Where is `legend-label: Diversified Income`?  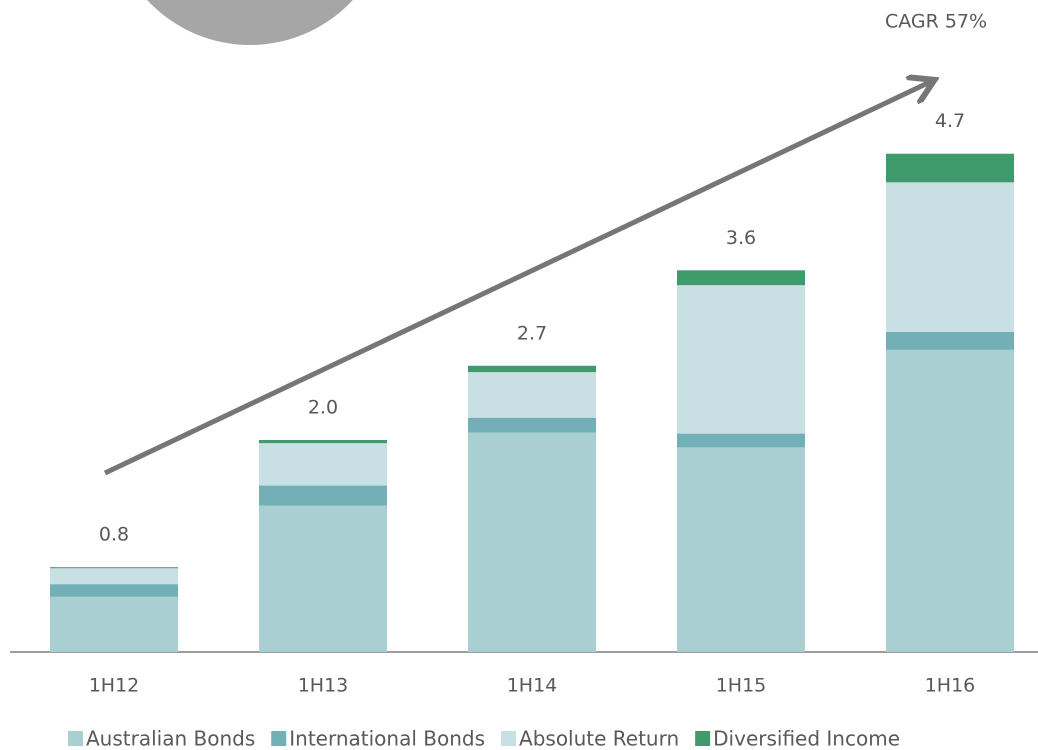 legend-label: Diversified Income is located at coordinates (806, 738).